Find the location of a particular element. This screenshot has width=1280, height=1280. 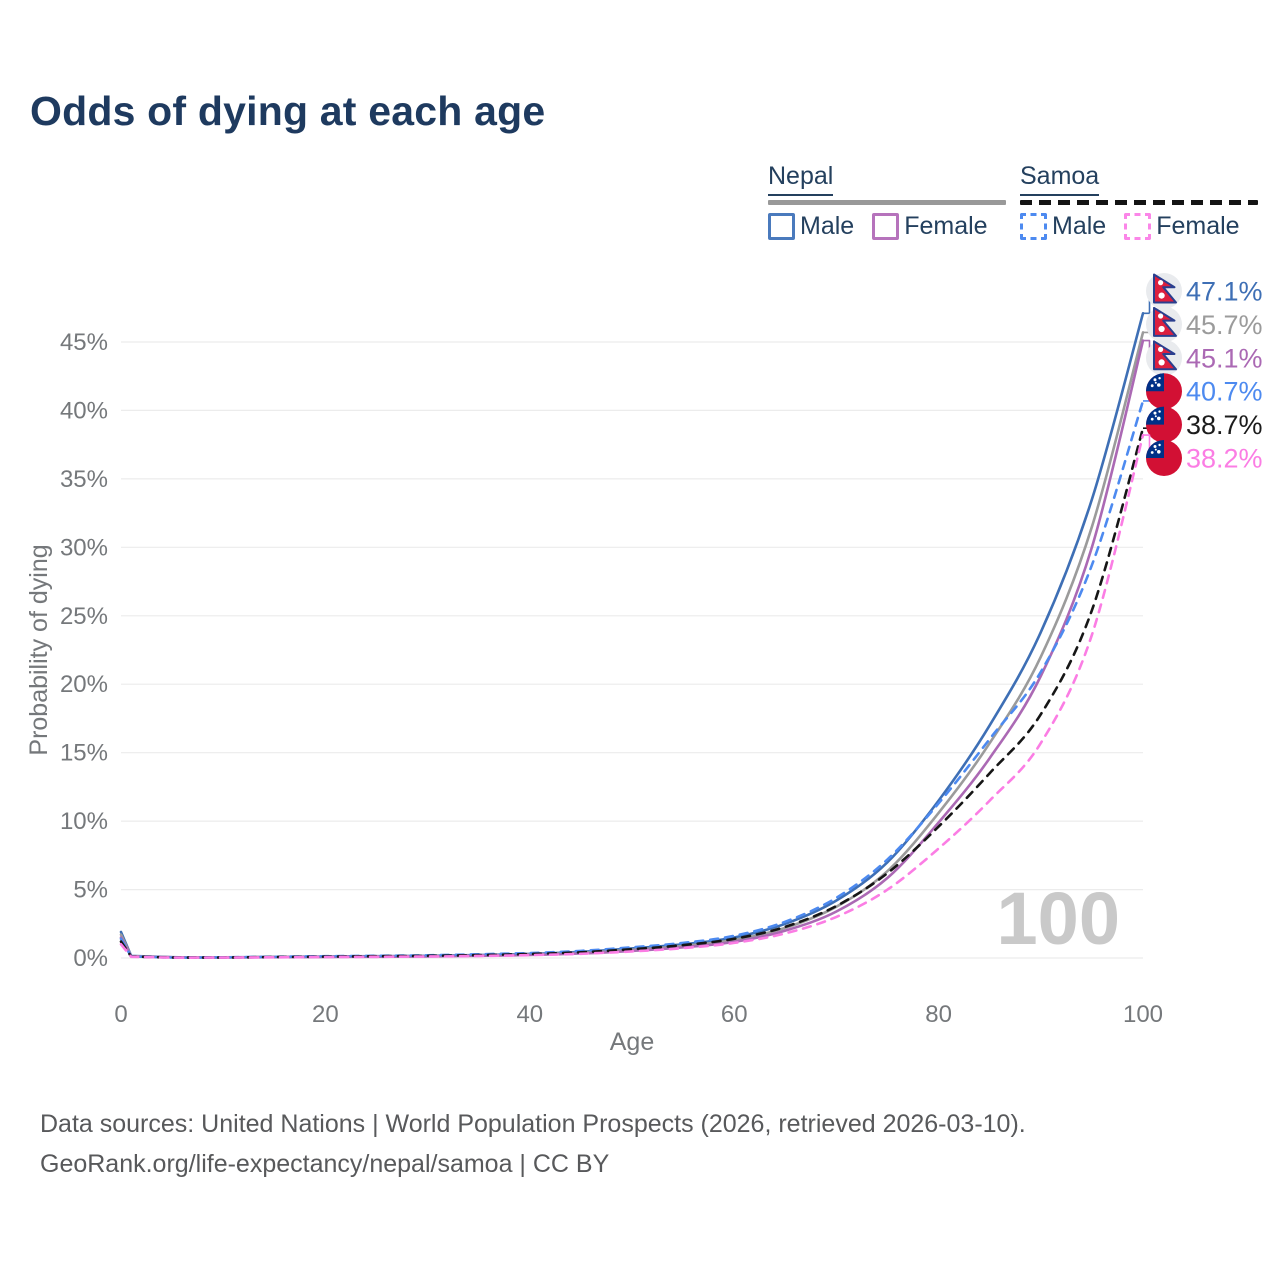

y-tick-label: 45% is located at coordinates (84, 342).